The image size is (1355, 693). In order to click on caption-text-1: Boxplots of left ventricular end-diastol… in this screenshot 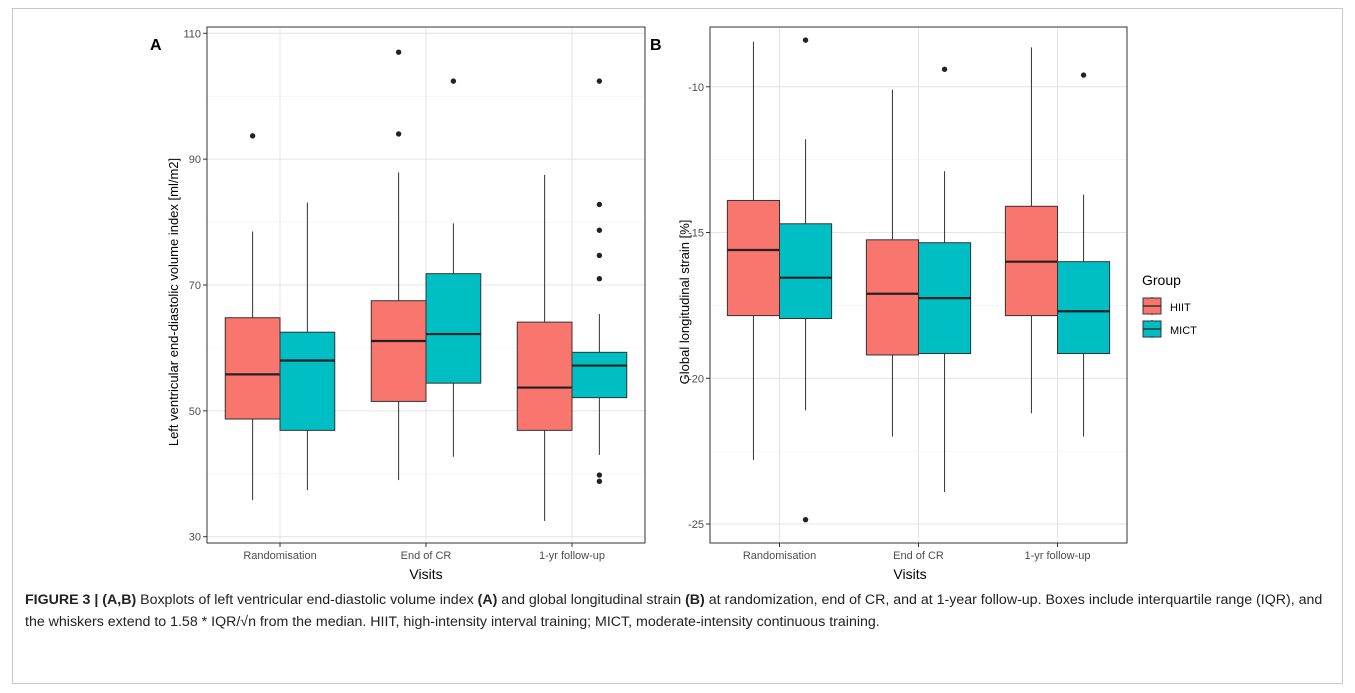, I will do `click(307, 600)`.